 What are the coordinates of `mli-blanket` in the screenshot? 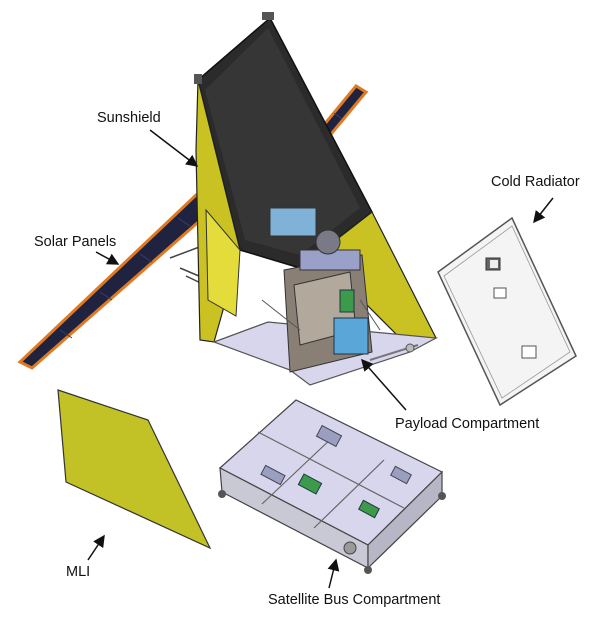 It's located at (134, 469).